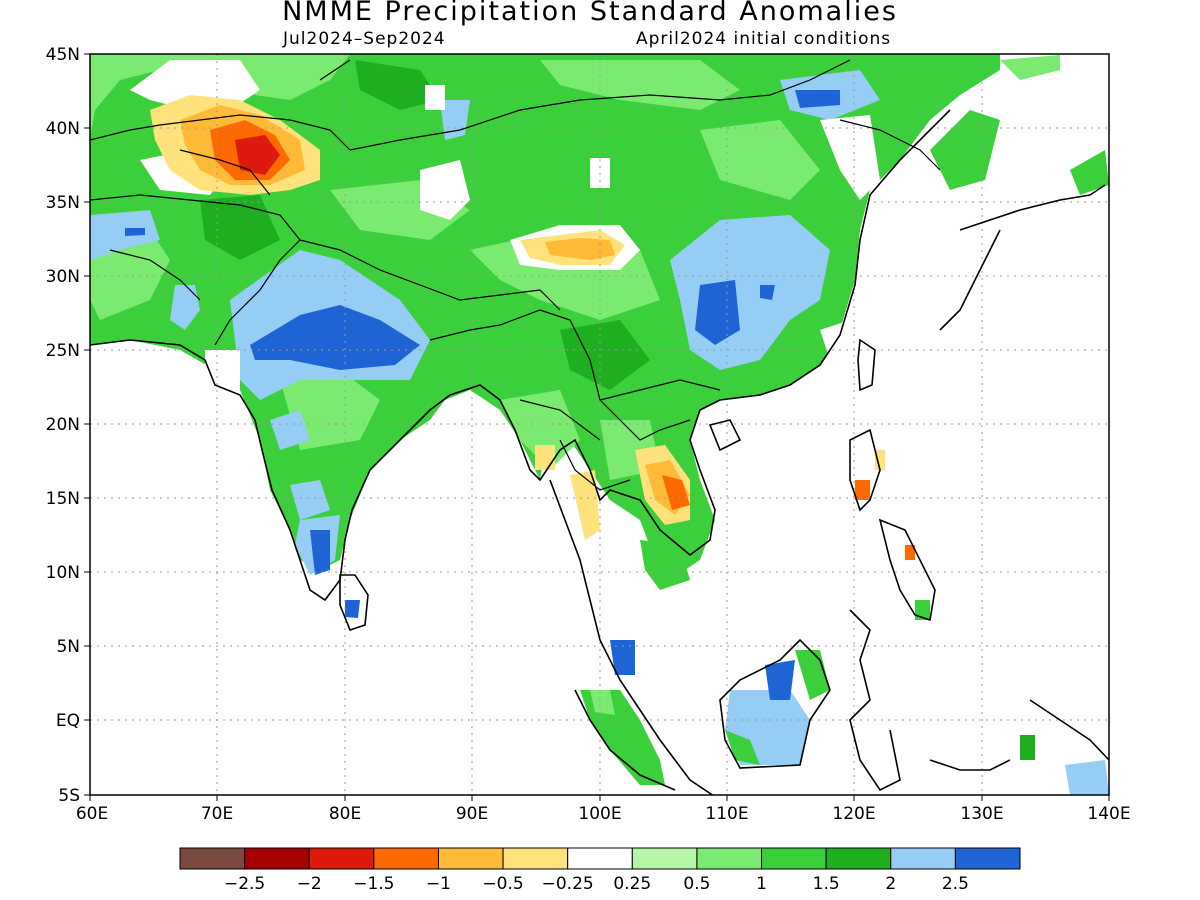  What do you see at coordinates (69, 796) in the screenshot?
I see `lat-label: 5S` at bounding box center [69, 796].